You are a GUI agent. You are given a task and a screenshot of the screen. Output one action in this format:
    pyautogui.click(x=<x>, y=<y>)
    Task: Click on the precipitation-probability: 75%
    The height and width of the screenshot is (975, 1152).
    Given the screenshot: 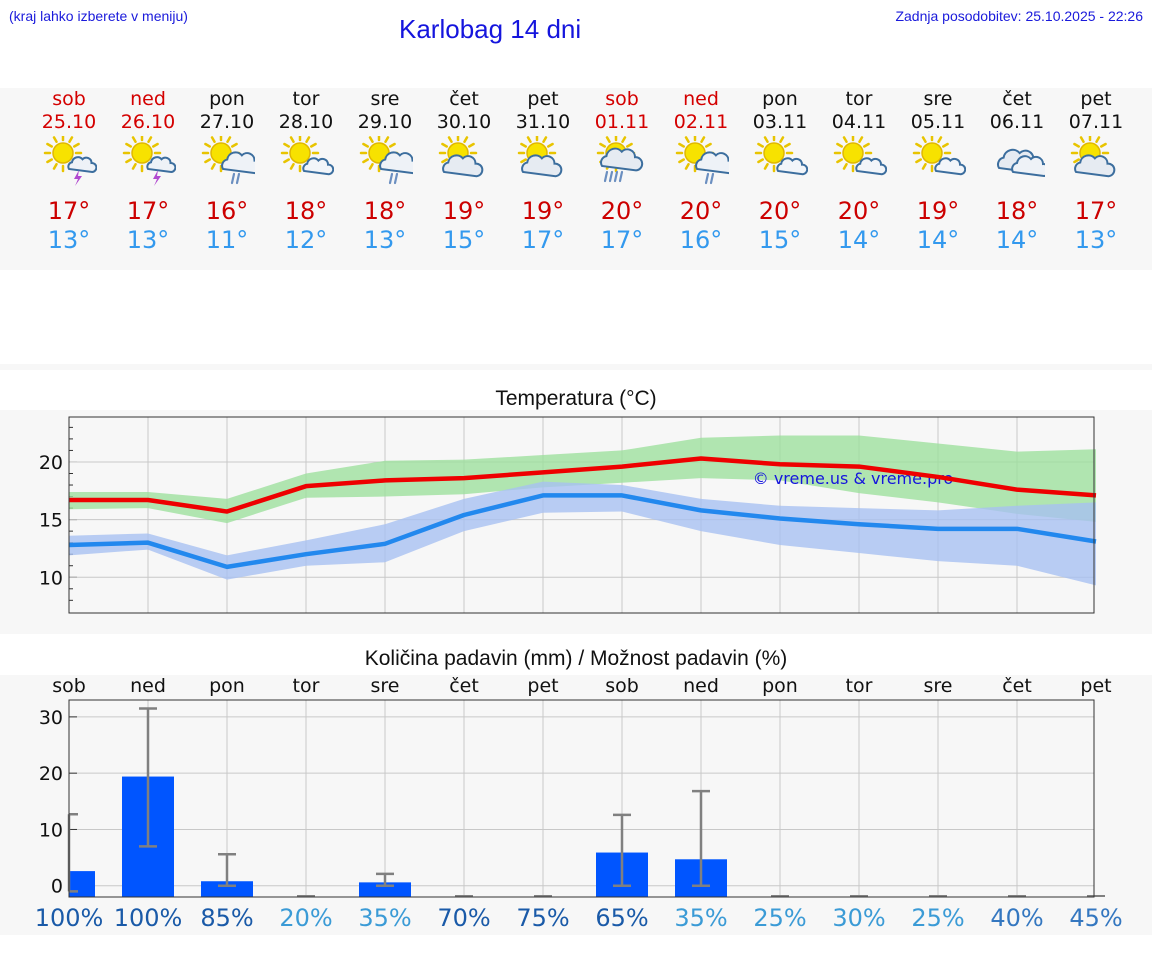 What is the action you would take?
    pyautogui.click(x=543, y=918)
    